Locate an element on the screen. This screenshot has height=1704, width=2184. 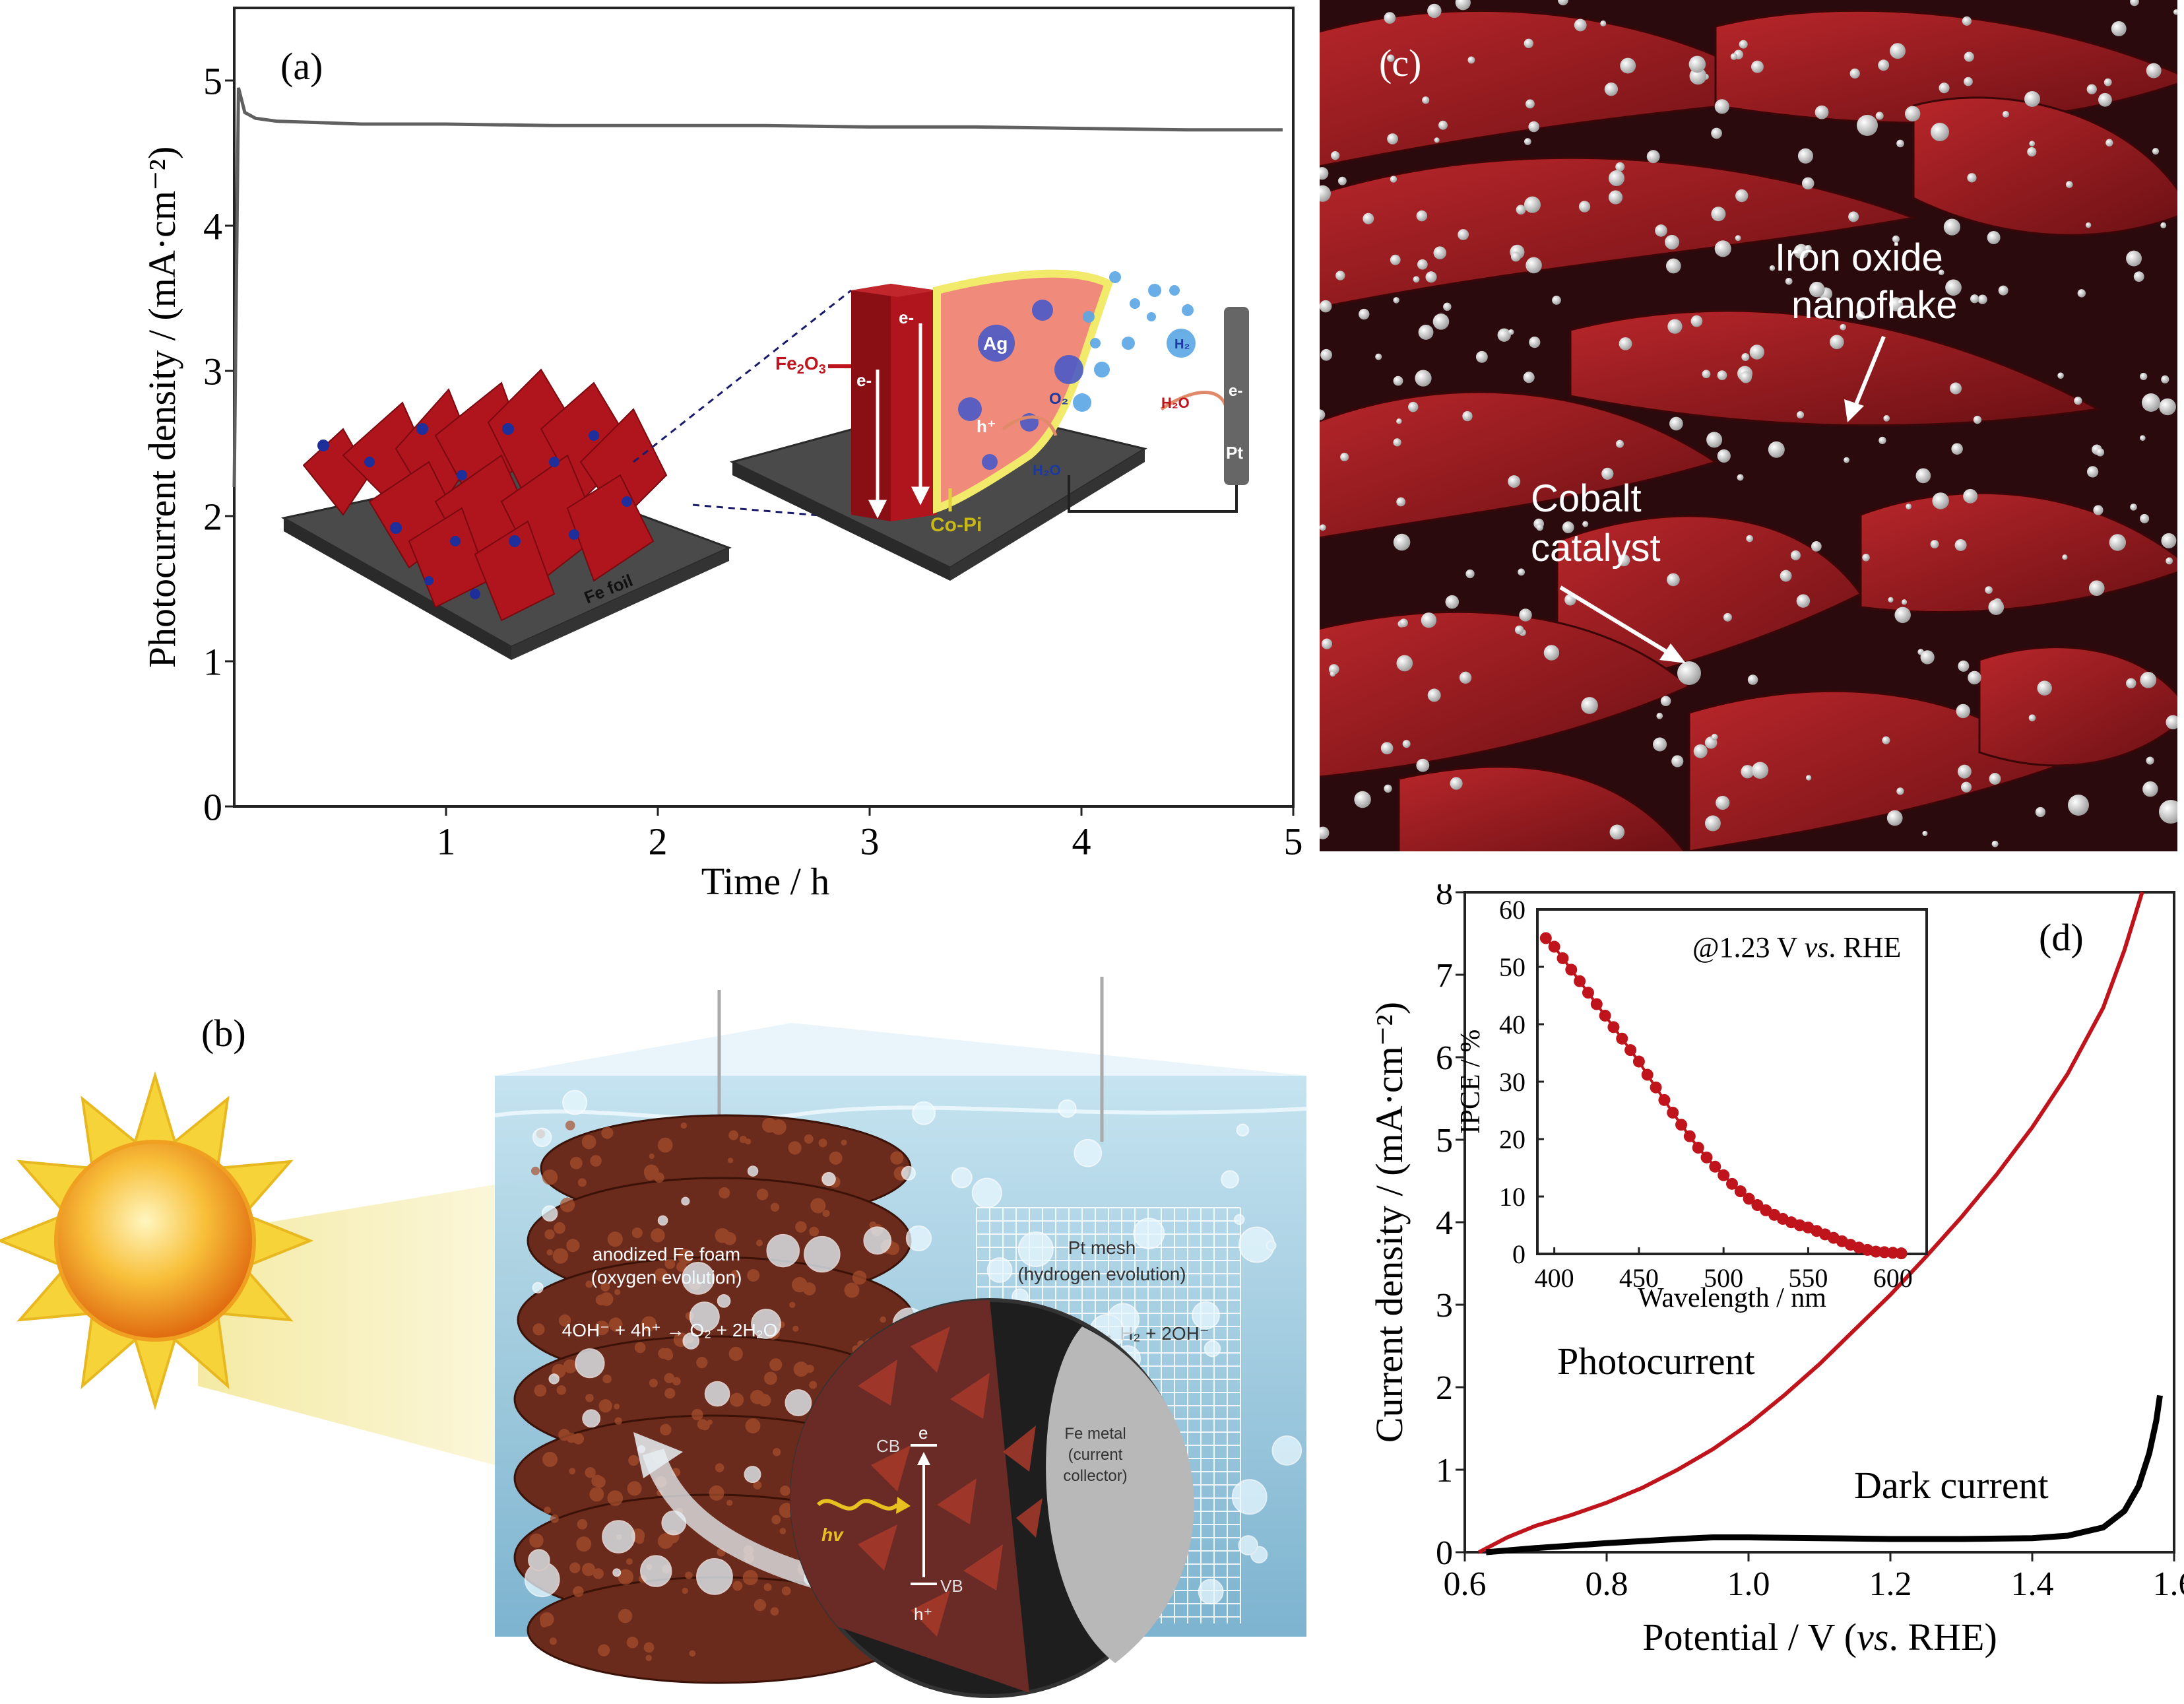
cobalt-label-line2: catalyst is located at coordinates (1596, 548).